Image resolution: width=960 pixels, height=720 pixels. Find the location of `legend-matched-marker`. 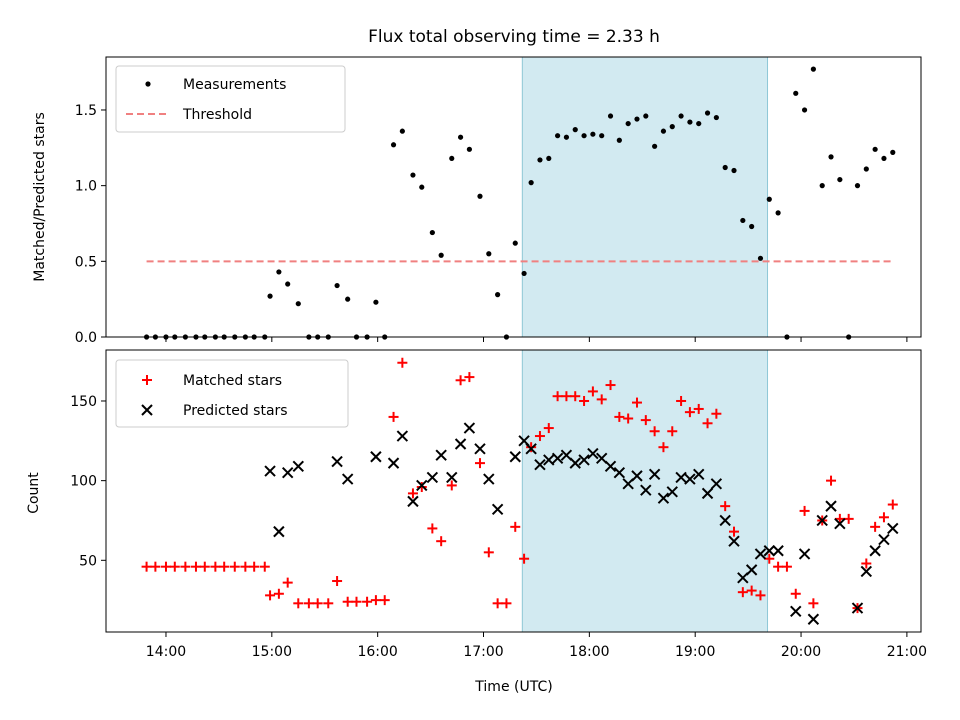

legend-matched-marker is located at coordinates (147, 380).